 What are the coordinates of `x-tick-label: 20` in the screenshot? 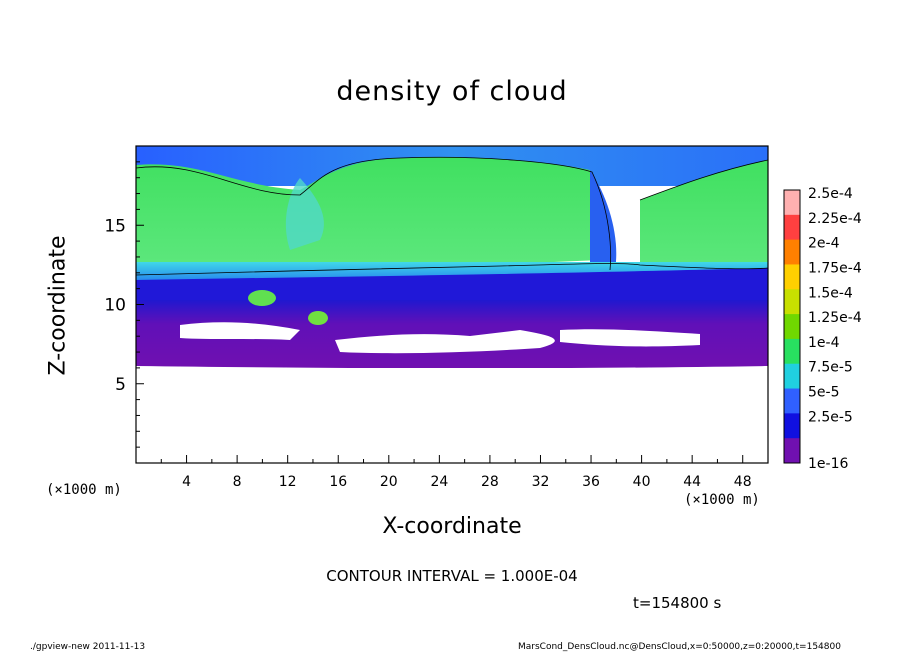 It's located at (389, 482).